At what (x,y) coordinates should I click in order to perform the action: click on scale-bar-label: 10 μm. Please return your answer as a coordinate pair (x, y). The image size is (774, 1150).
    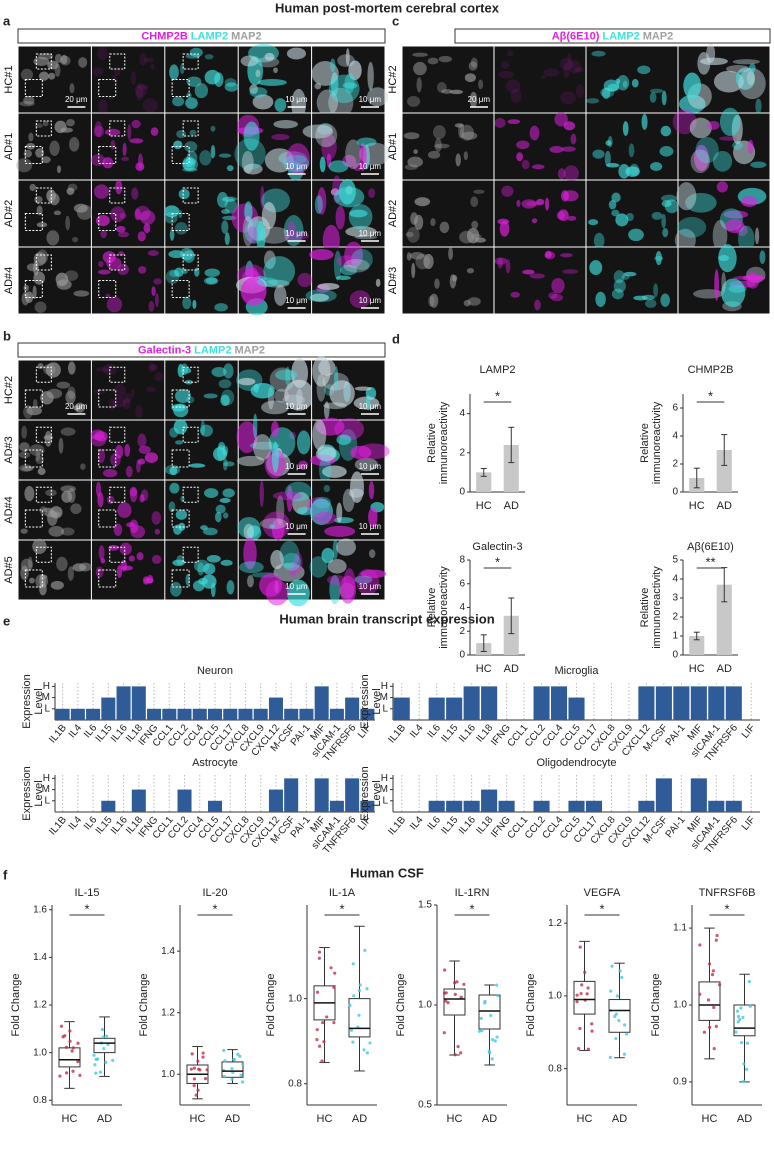
    Looking at the image, I should click on (296, 166).